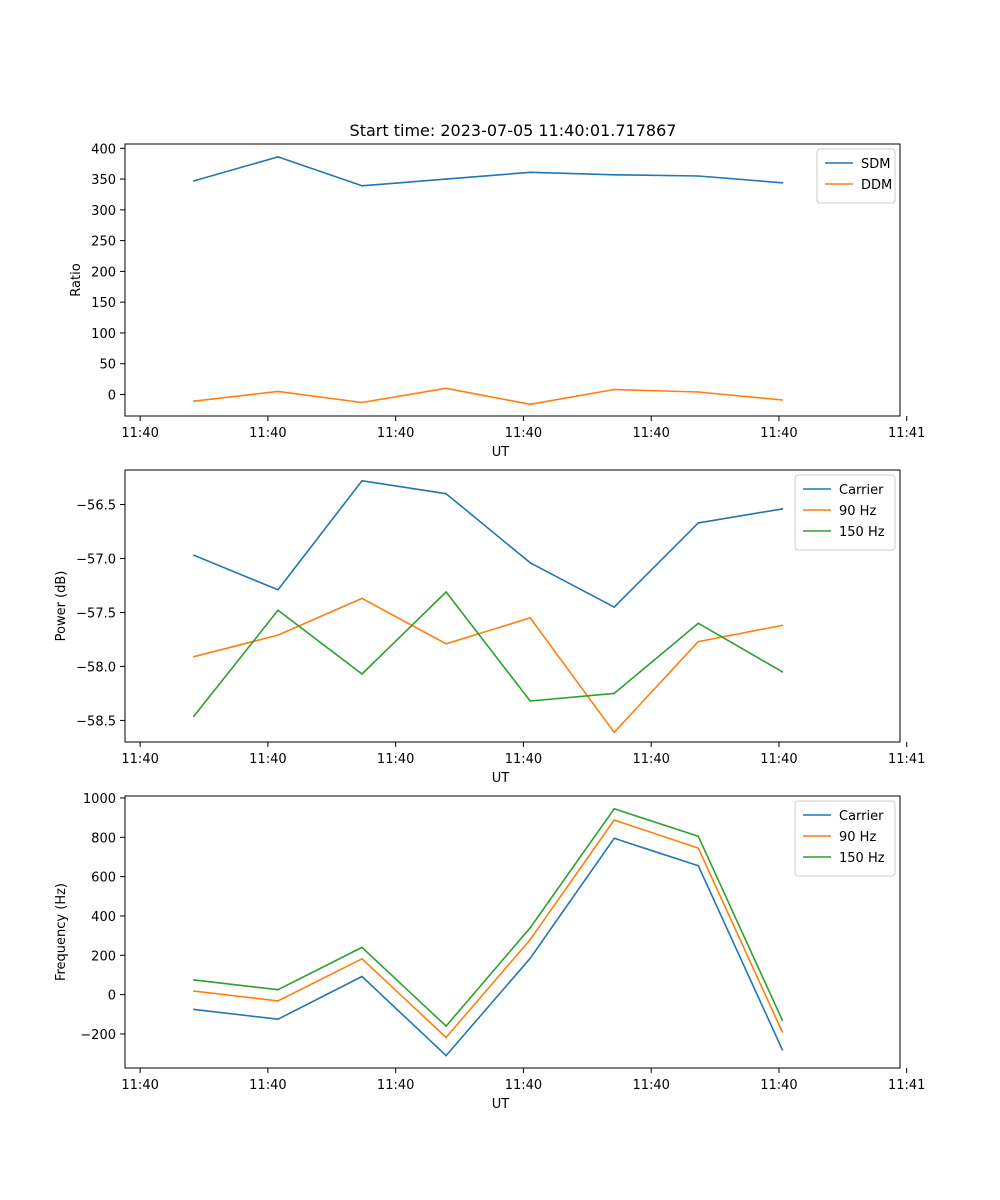  Describe the element at coordinates (98, 1035) in the screenshot. I see `y-tick-label: −200` at that location.